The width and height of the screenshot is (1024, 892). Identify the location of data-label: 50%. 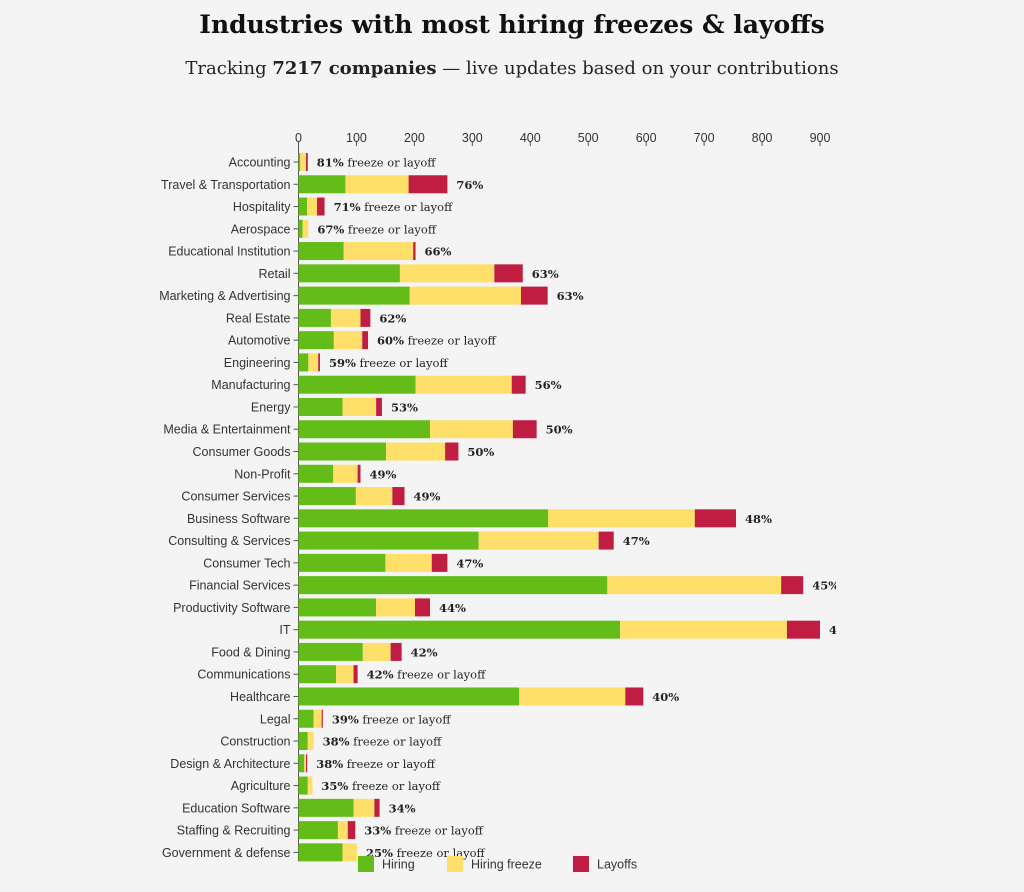
(480, 452).